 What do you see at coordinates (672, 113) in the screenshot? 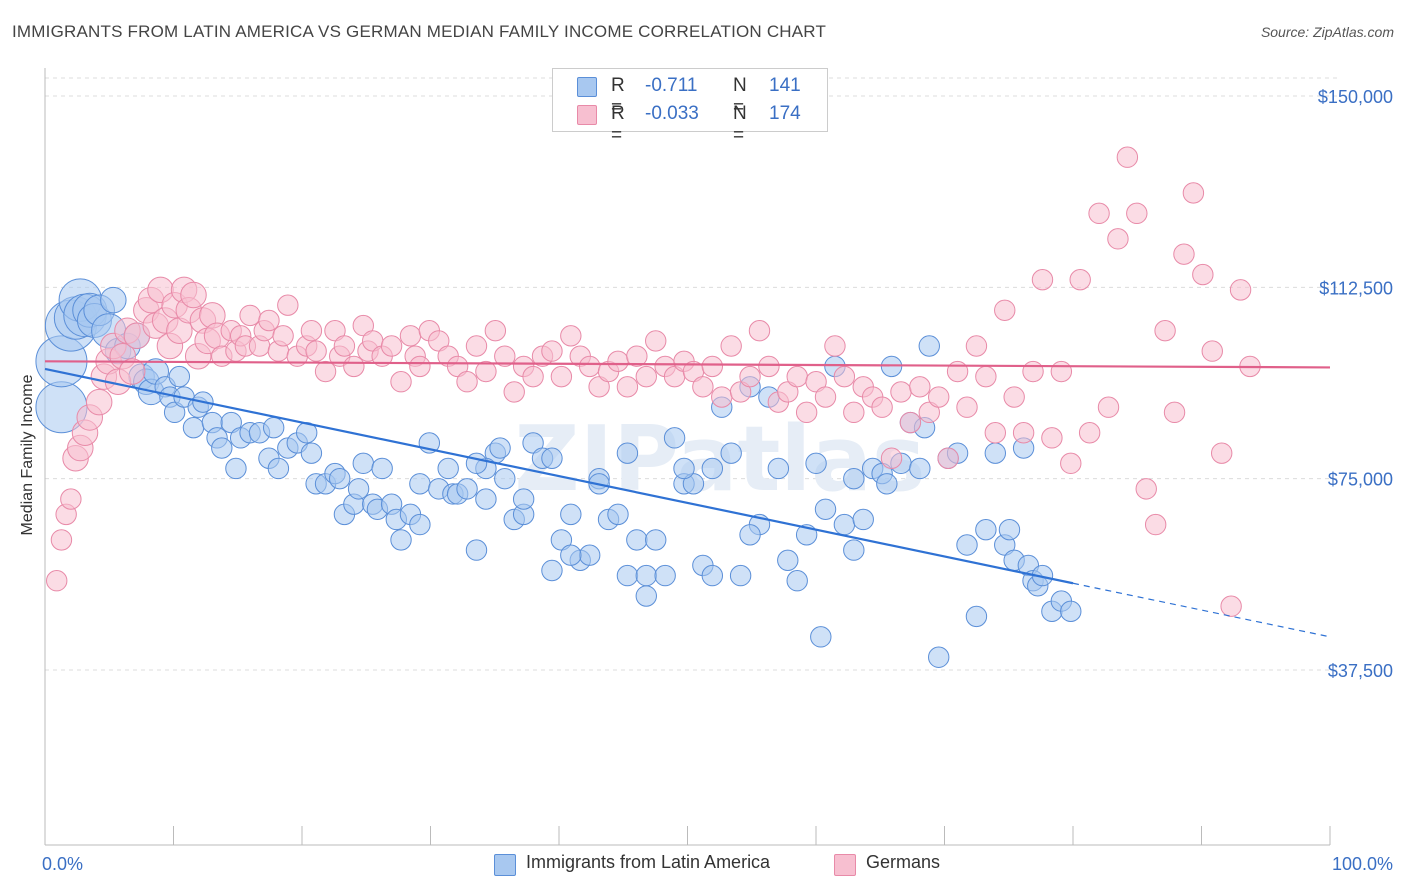
I see `r-value: -0.033` at bounding box center [672, 113].